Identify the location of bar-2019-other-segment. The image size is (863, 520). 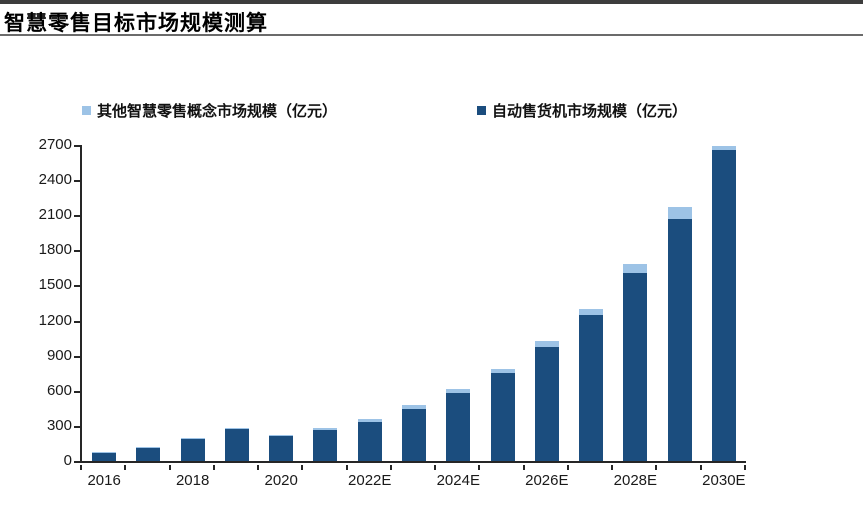
(236, 428).